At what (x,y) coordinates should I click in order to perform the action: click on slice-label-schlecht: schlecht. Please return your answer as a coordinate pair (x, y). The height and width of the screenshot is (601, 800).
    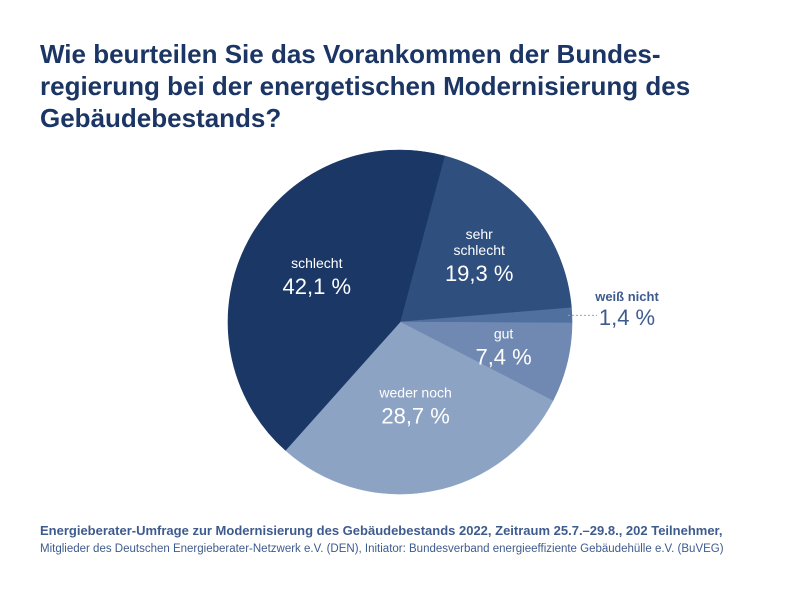
    Looking at the image, I should click on (316, 263).